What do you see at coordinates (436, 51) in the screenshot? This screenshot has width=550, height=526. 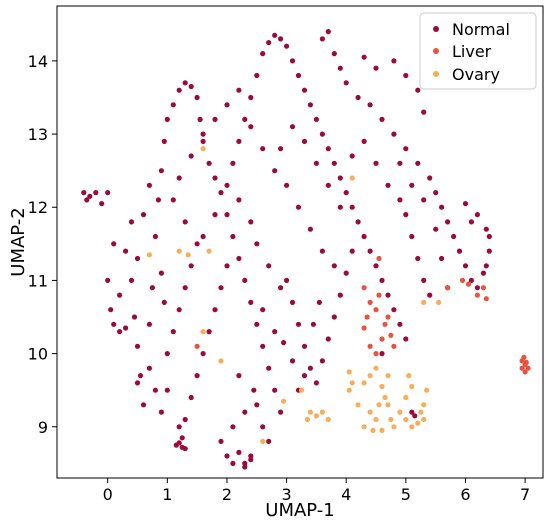 I see `legend-marker-liver` at bounding box center [436, 51].